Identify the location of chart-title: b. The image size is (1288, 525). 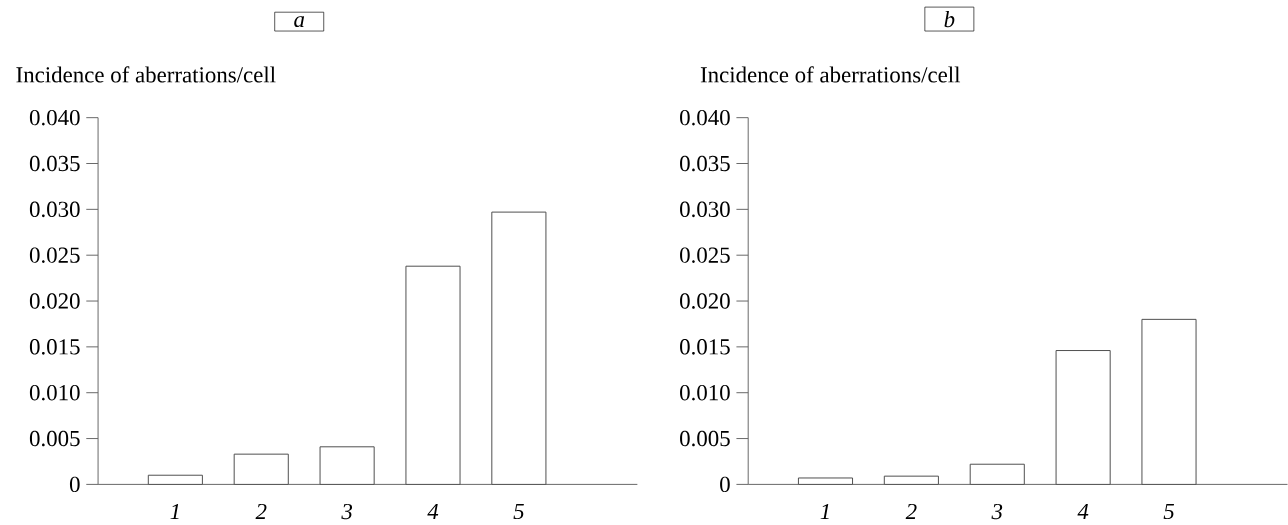
(949, 19).